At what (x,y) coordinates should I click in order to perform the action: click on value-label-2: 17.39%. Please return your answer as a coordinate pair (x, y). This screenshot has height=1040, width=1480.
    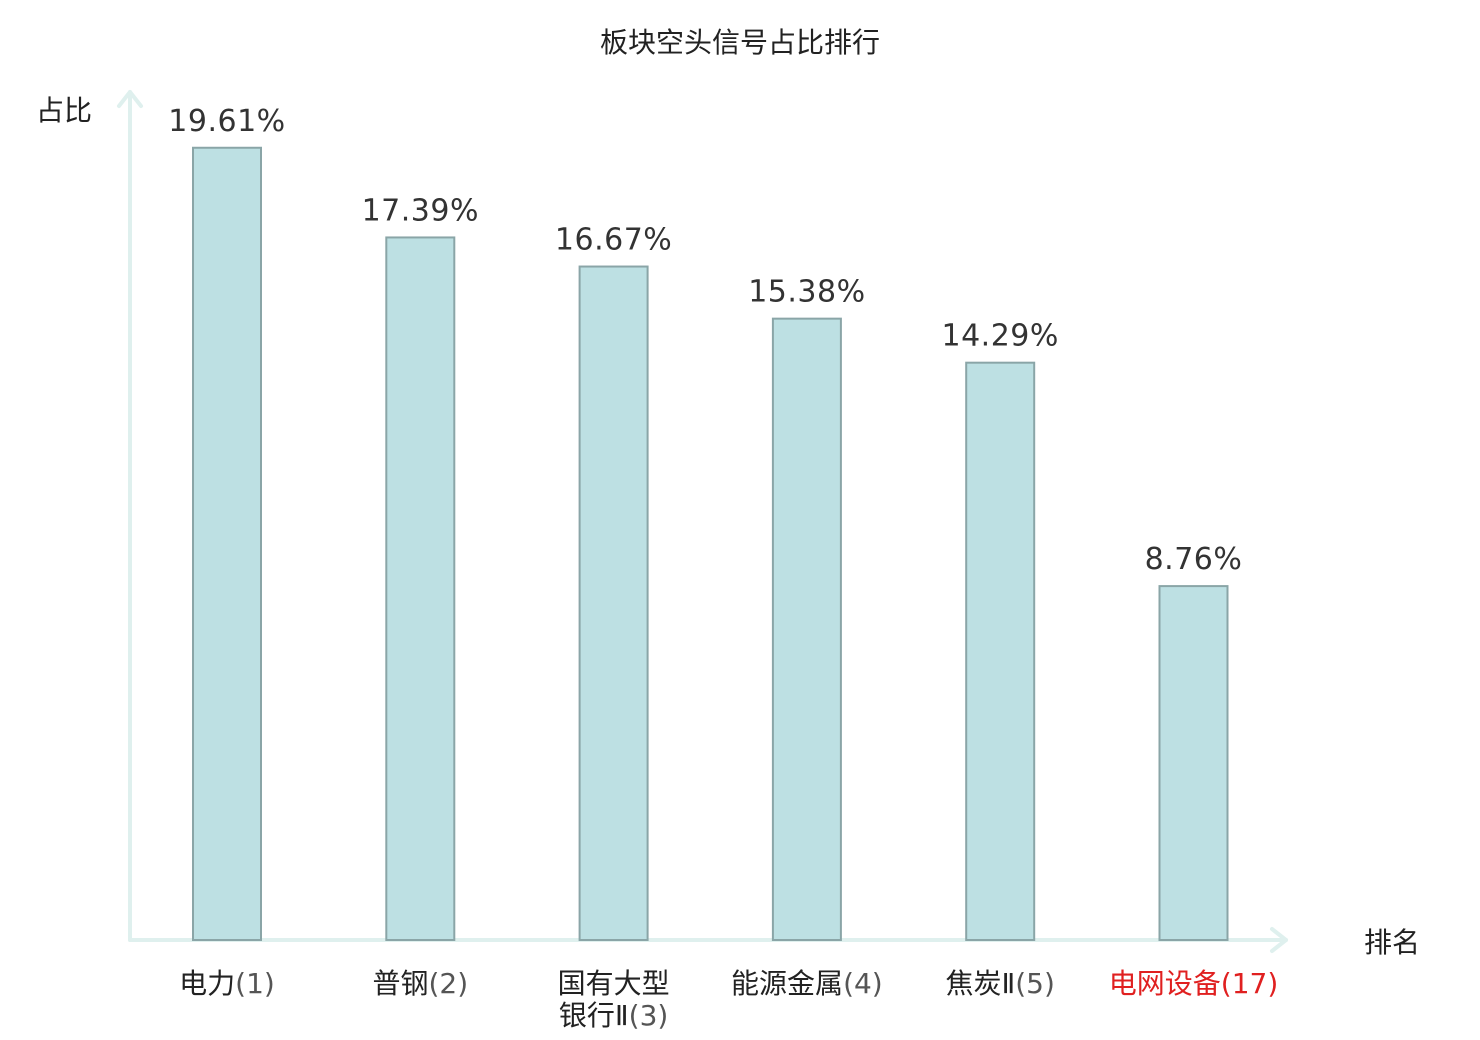
    Looking at the image, I should click on (420, 210).